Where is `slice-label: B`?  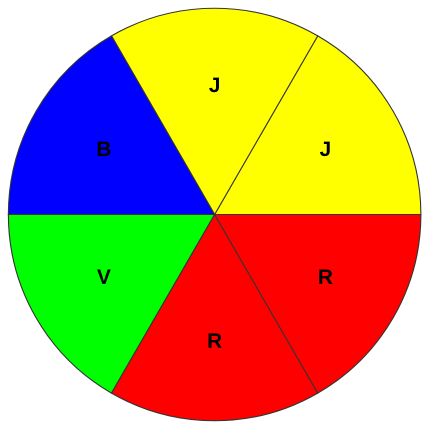 slice-label: B is located at coordinates (104, 149).